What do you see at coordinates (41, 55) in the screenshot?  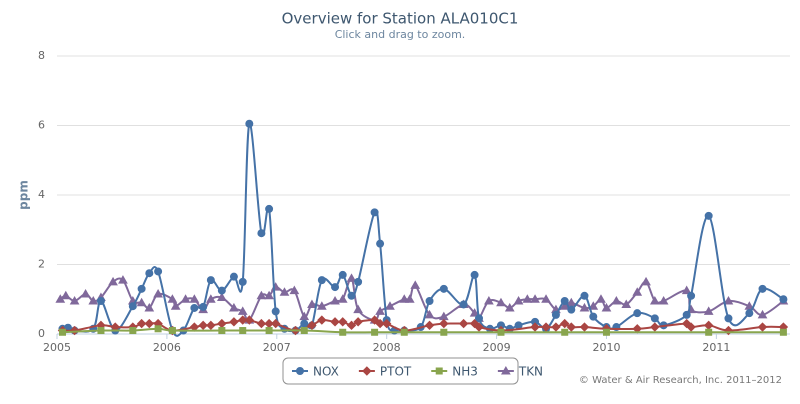 I see `y-tick-label: 8` at bounding box center [41, 55].